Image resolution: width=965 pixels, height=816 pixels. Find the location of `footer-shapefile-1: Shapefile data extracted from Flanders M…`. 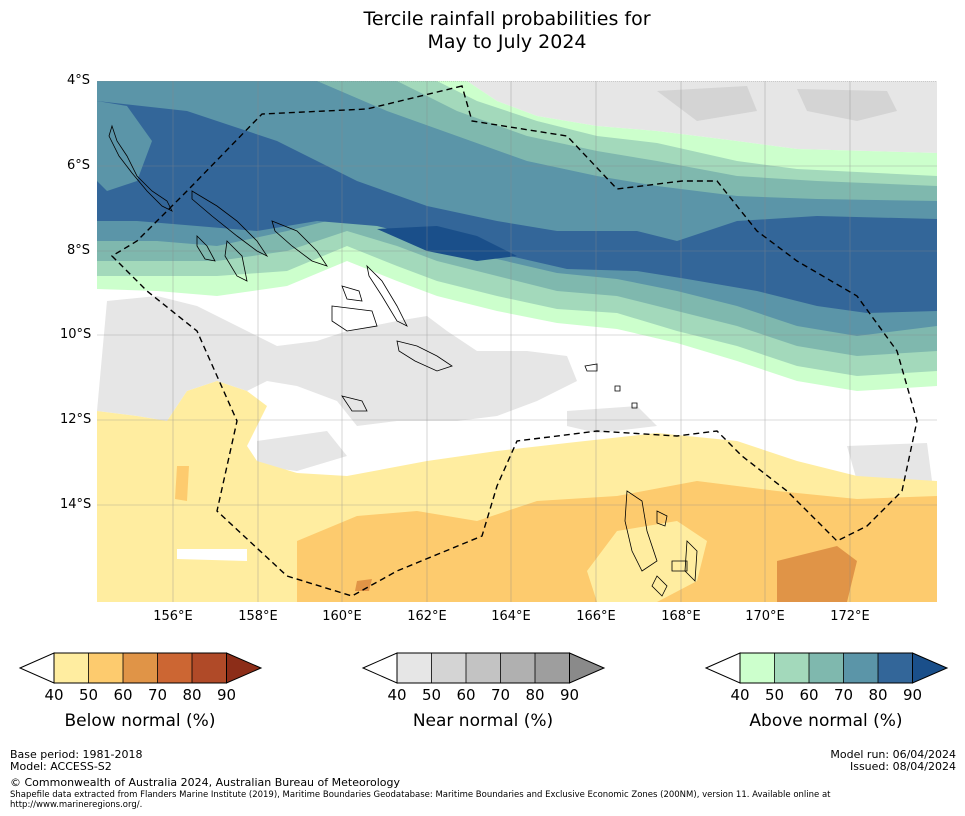

footer-shapefile-1: Shapefile data extracted from Flanders M… is located at coordinates (420, 795).